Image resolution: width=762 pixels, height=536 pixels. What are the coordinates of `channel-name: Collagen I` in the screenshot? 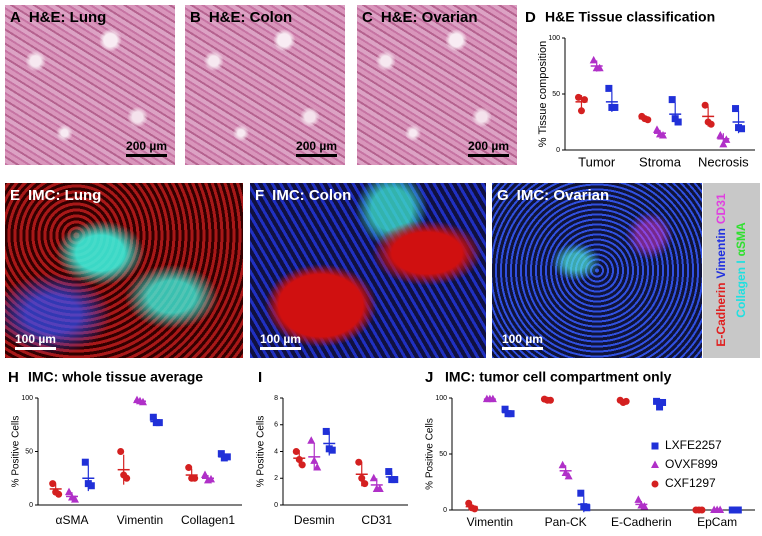 It's located at (741, 288).